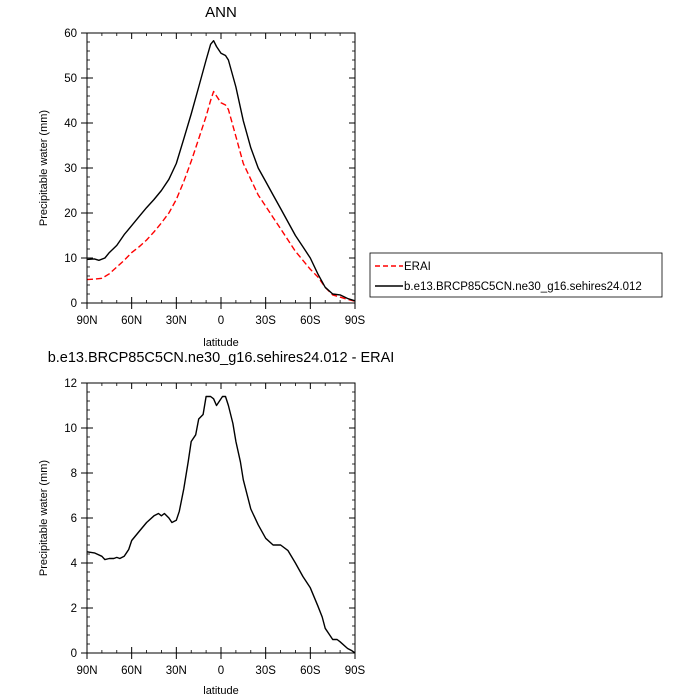  I want to click on top-ytick-label: 40, so click(70, 124).